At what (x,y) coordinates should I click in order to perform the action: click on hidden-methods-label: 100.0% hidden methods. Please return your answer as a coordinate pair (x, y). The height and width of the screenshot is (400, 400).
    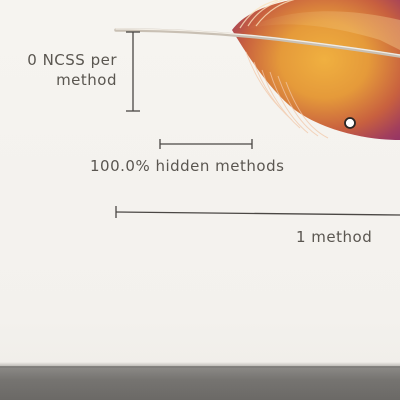
    Looking at the image, I should click on (187, 166).